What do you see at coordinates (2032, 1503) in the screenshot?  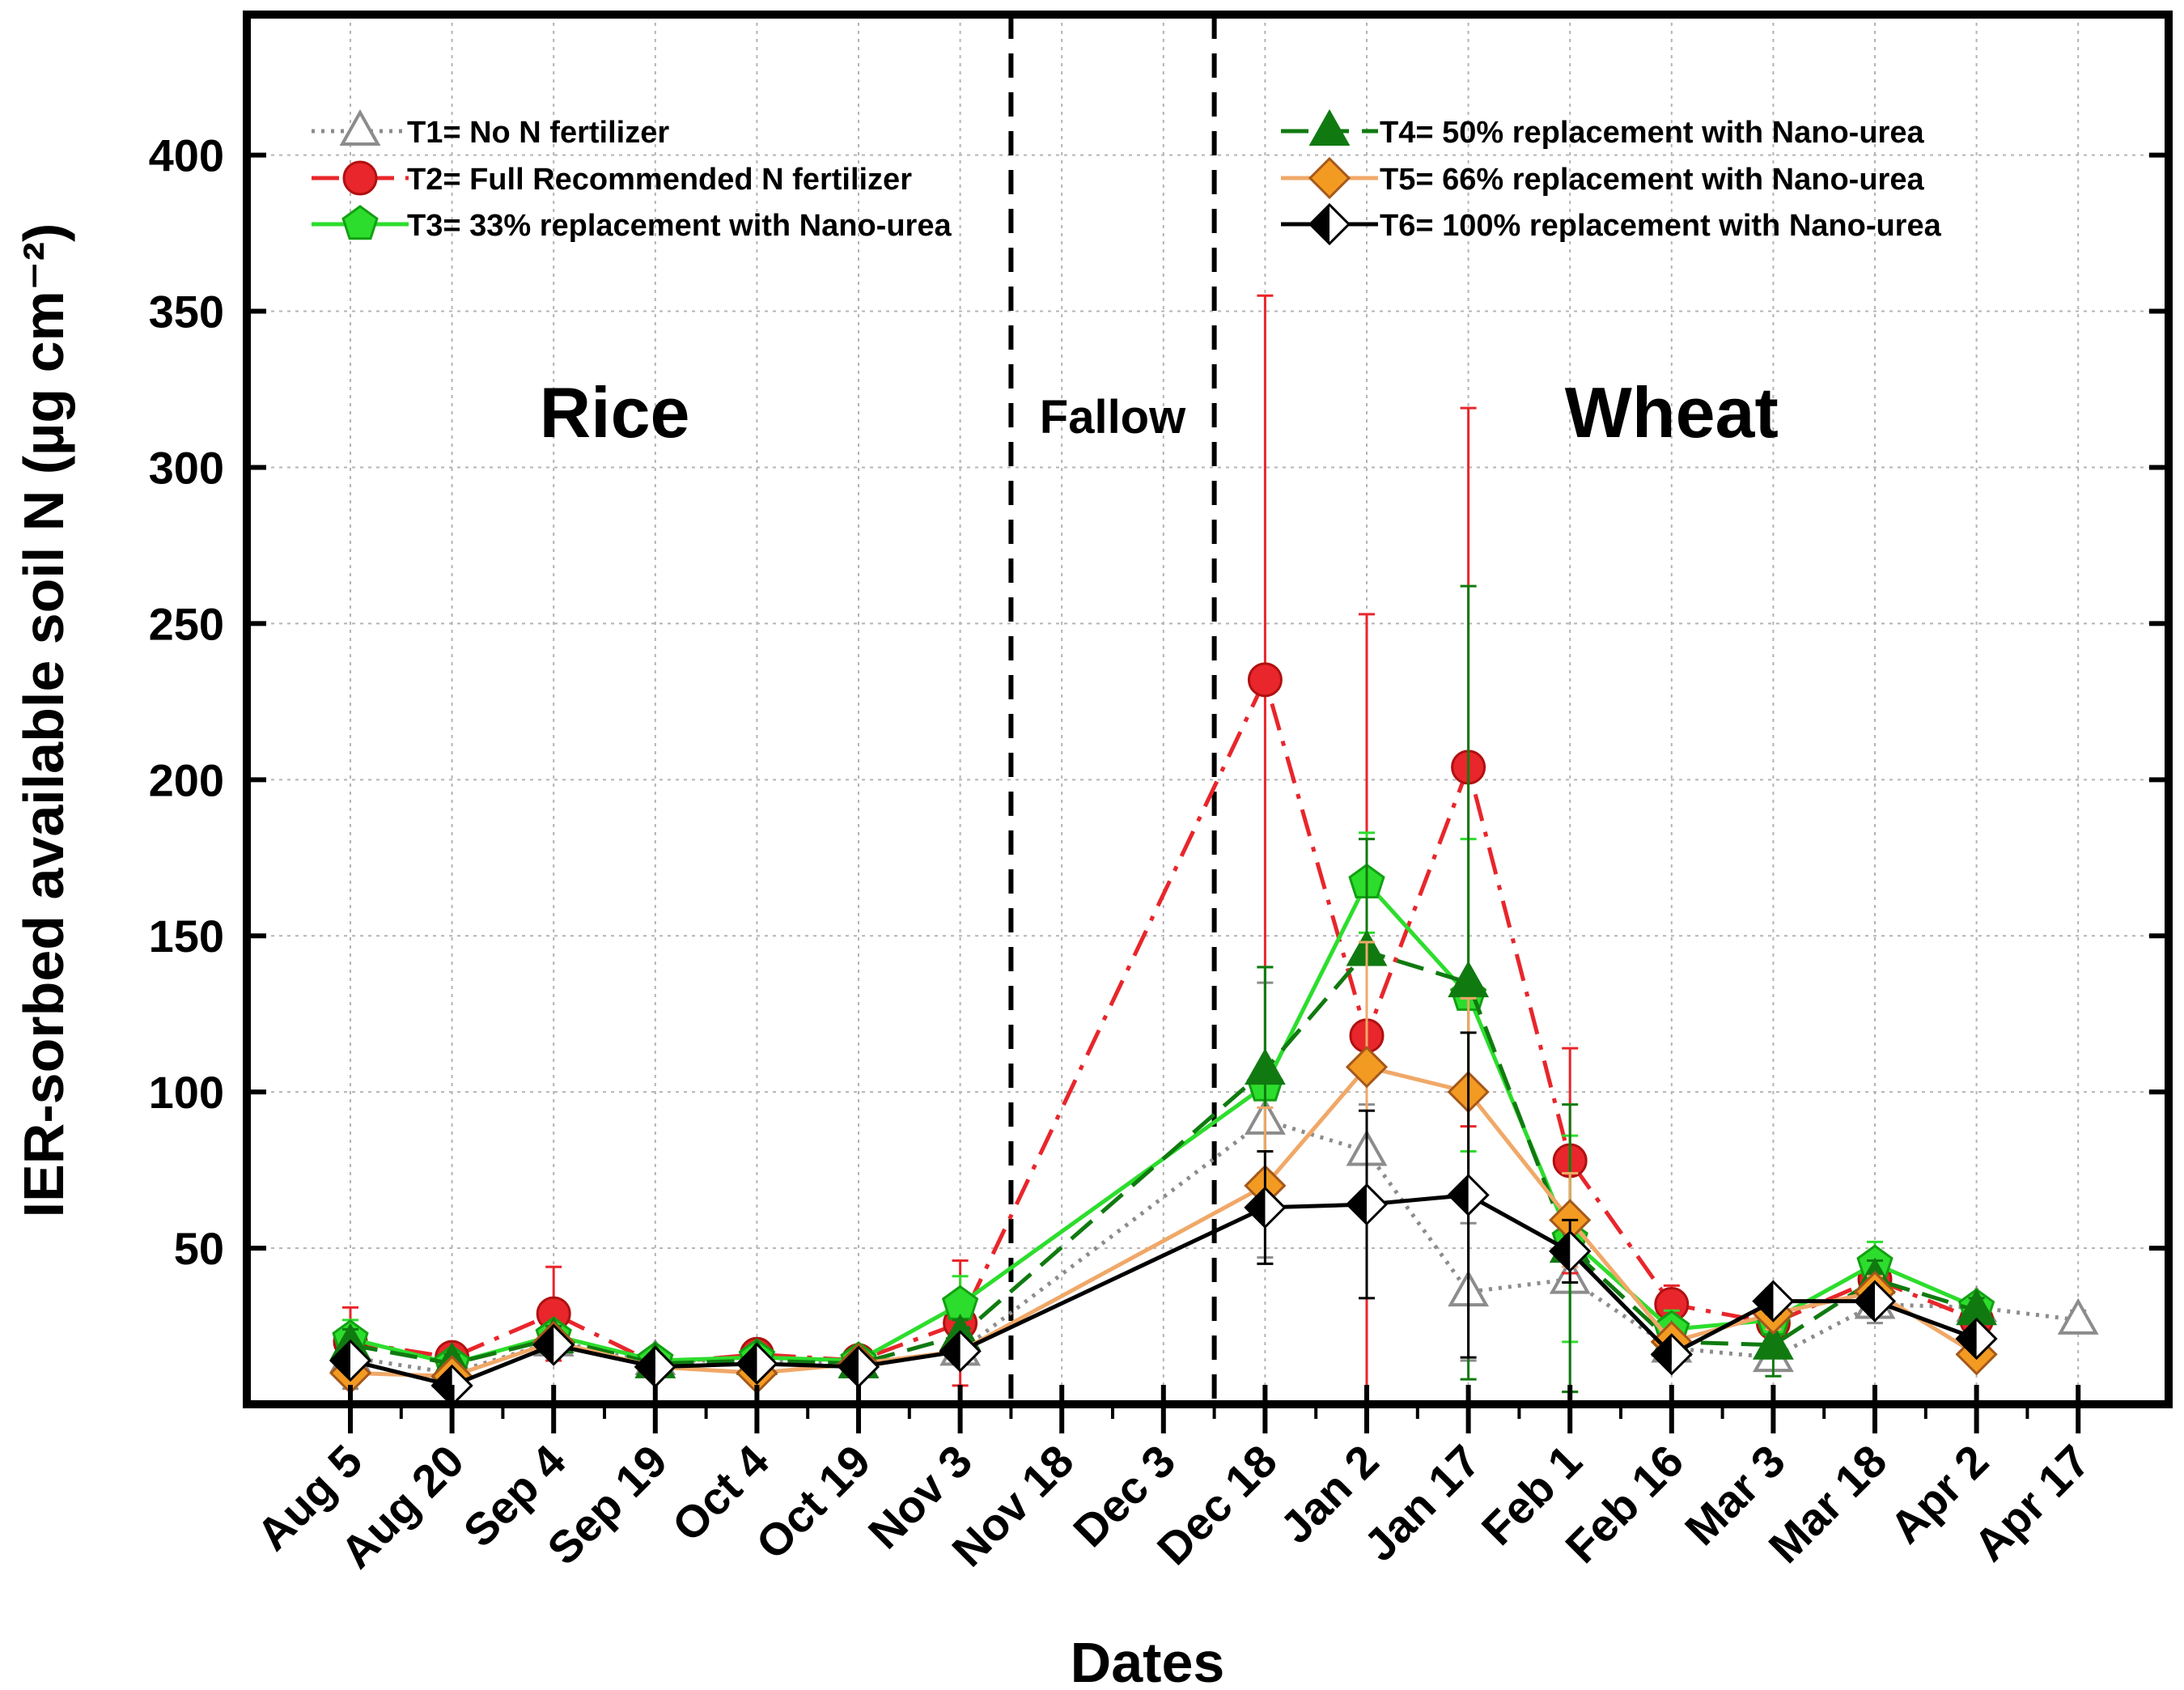 I see `x-tick-label: Apr 17` at bounding box center [2032, 1503].